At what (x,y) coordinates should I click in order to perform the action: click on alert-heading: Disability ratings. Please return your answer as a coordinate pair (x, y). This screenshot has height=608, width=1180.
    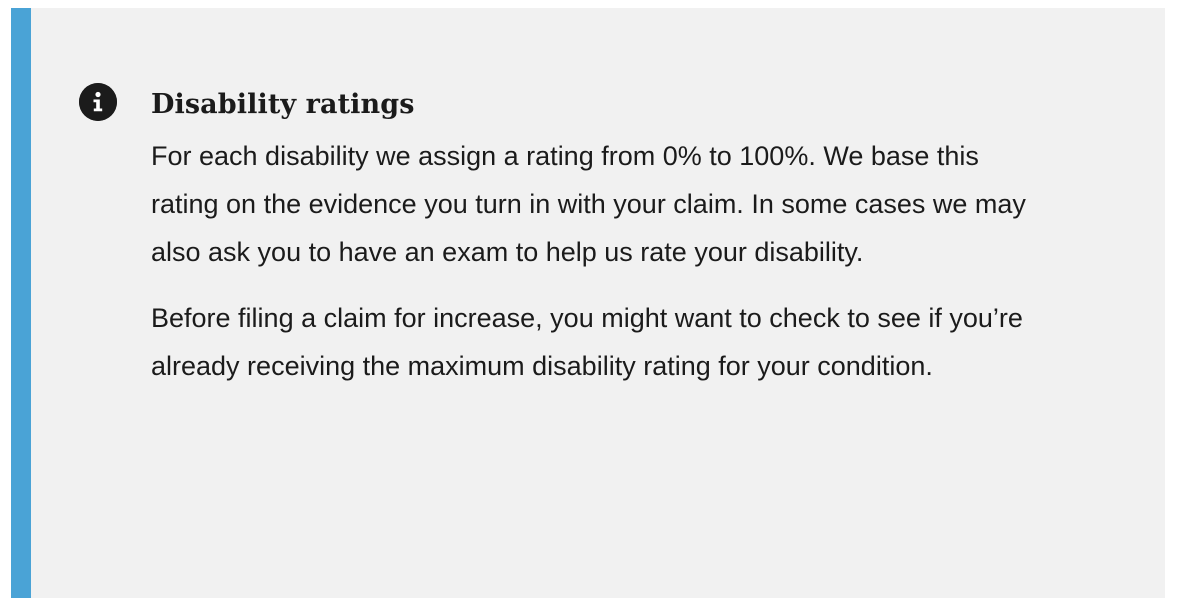
    Looking at the image, I should click on (283, 104).